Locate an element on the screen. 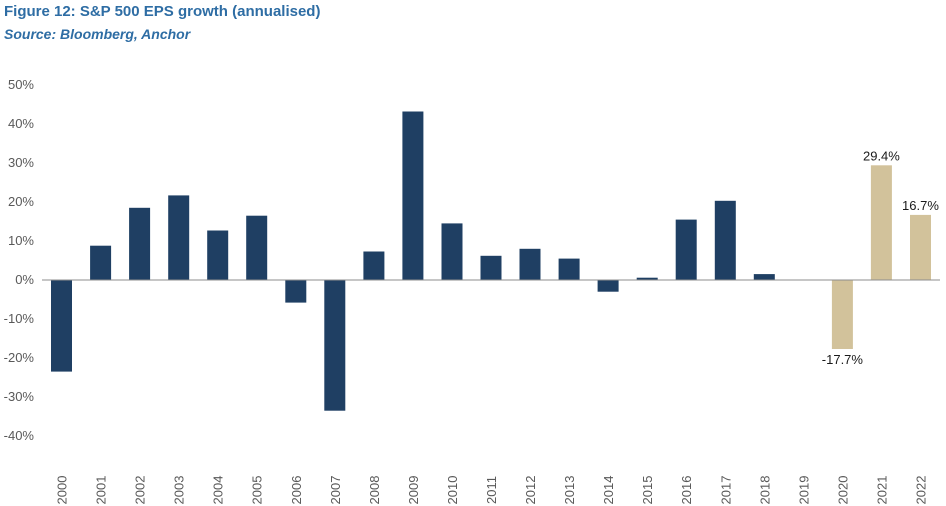 This screenshot has height=506, width=946. y-tick-label: 0% is located at coordinates (24, 279).